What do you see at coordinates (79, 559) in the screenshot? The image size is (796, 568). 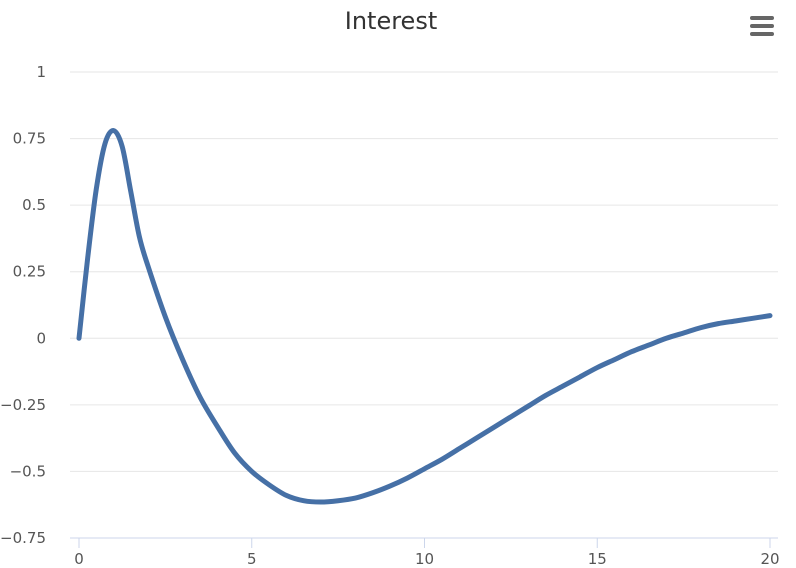 I see `x-tick-label: 0` at bounding box center [79, 559].